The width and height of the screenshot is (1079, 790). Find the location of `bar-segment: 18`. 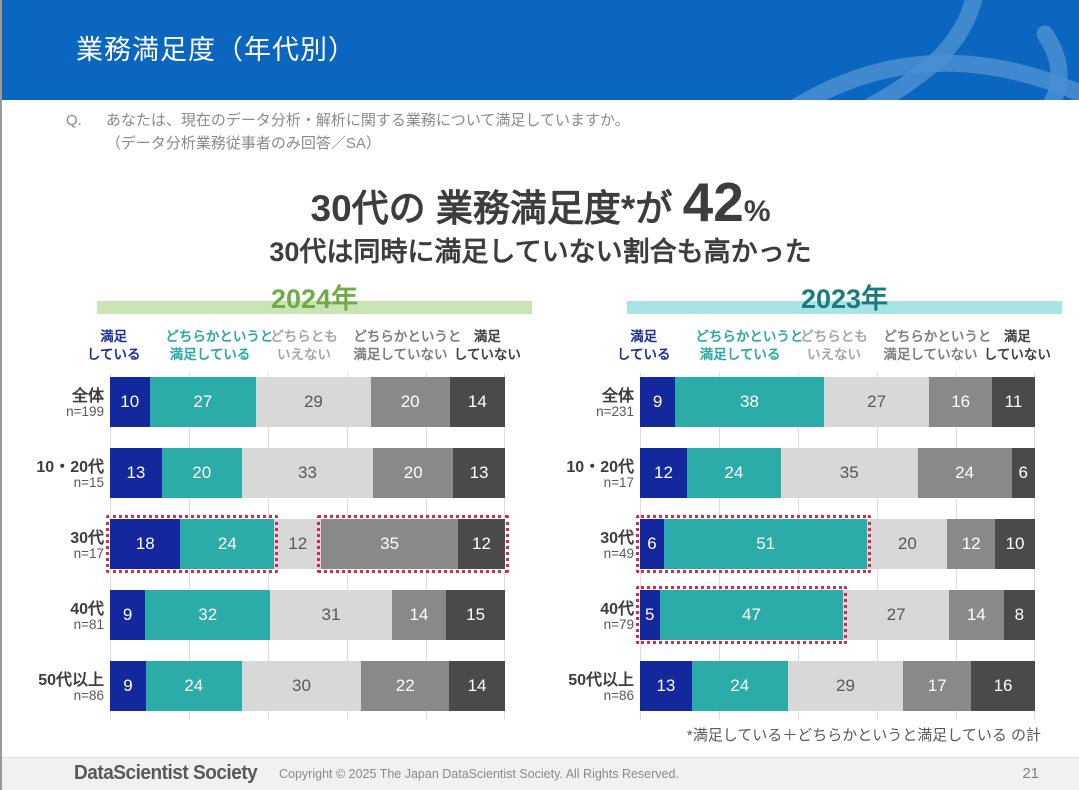

bar-segment: 18 is located at coordinates (145, 544).